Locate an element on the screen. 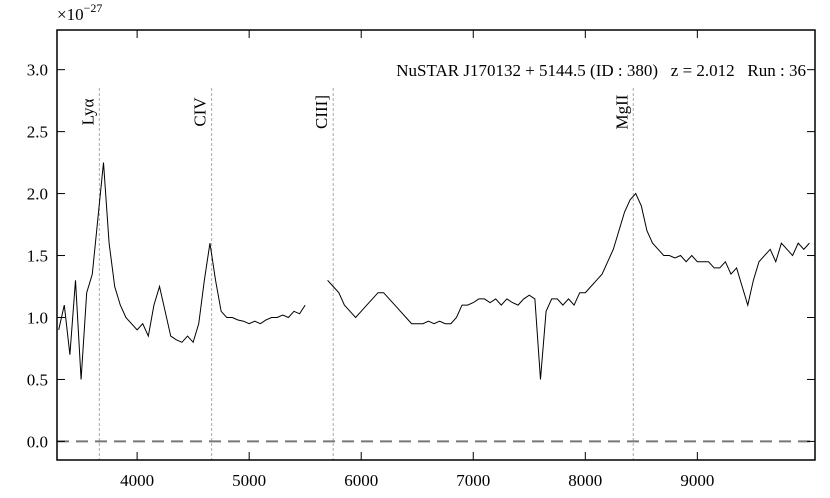 The image size is (830, 498). offset-exponent: −27 is located at coordinates (93, 8).